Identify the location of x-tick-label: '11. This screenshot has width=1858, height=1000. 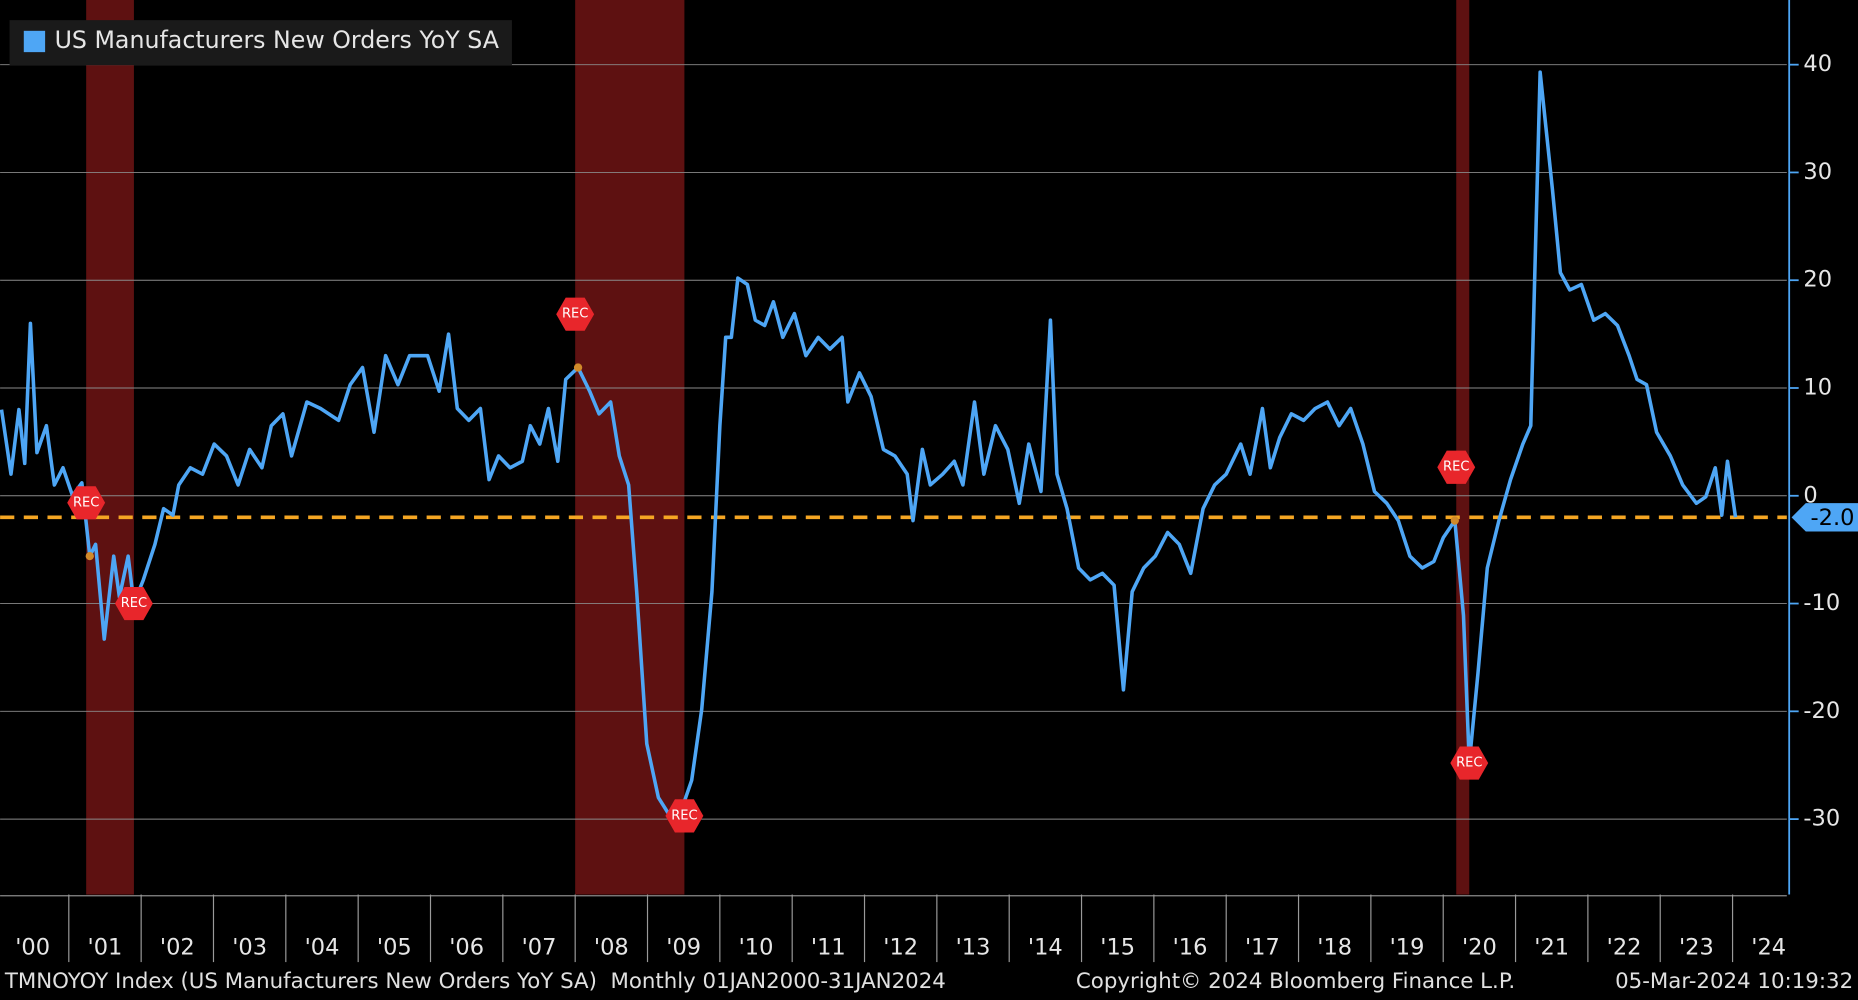
(828, 947).